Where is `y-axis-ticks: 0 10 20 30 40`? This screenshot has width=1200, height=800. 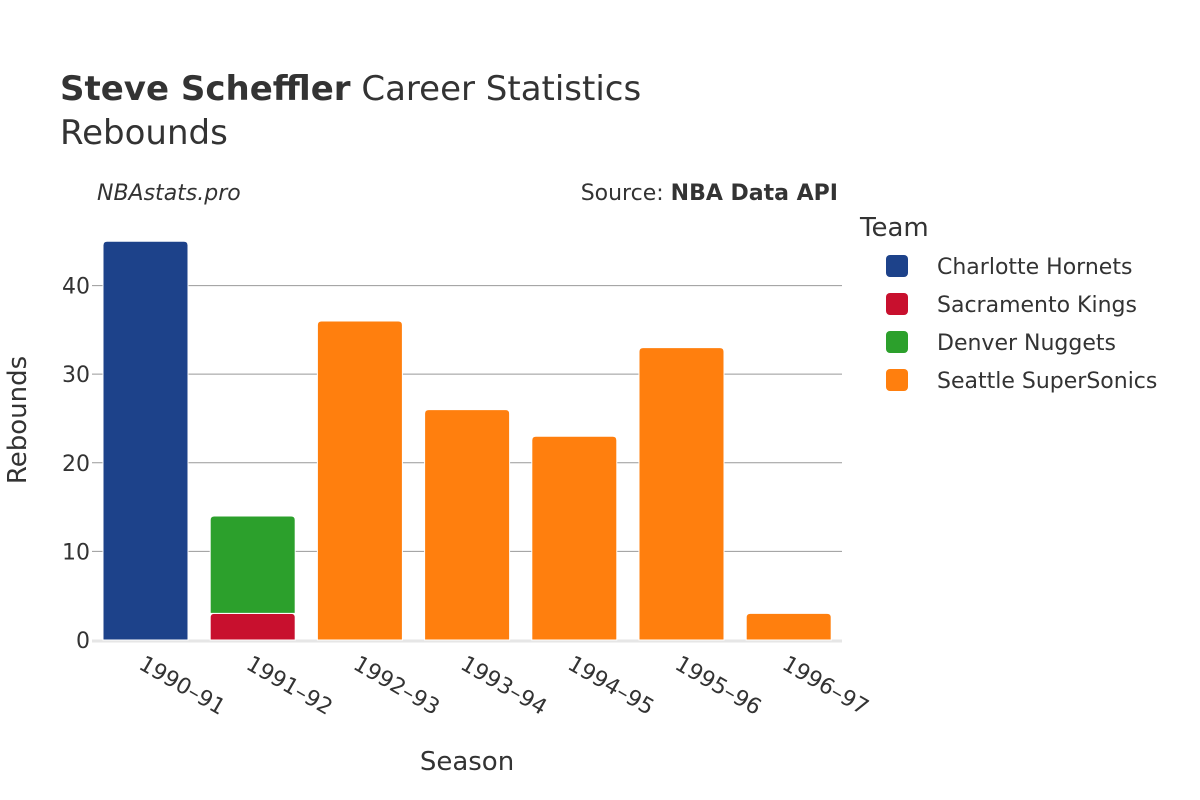
y-axis-ticks: 0 10 20 30 40 is located at coordinates (76, 464).